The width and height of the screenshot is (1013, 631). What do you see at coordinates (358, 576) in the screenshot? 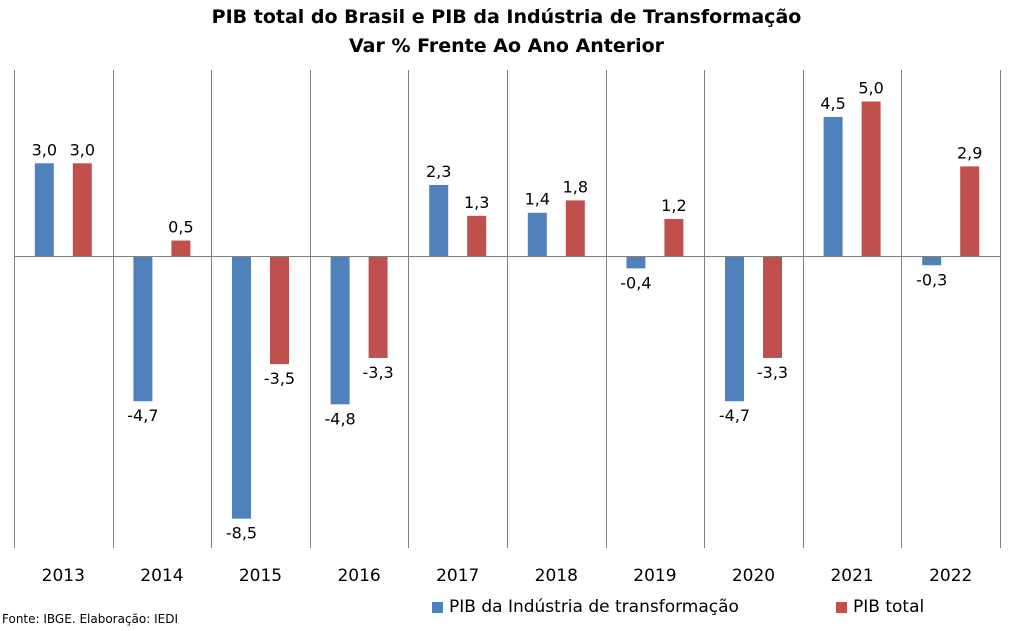
I see `x-tick-label: 2016` at bounding box center [358, 576].